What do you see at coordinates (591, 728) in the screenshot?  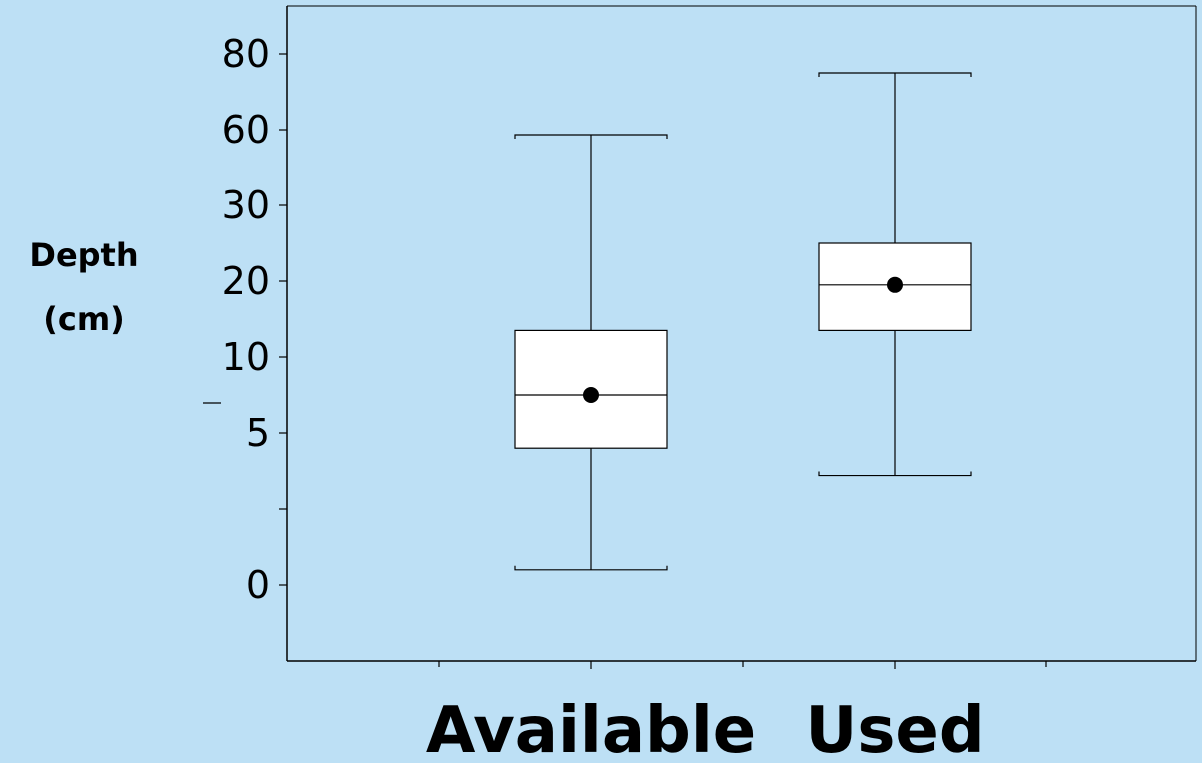 I see `x-category-label-available: Available` at bounding box center [591, 728].